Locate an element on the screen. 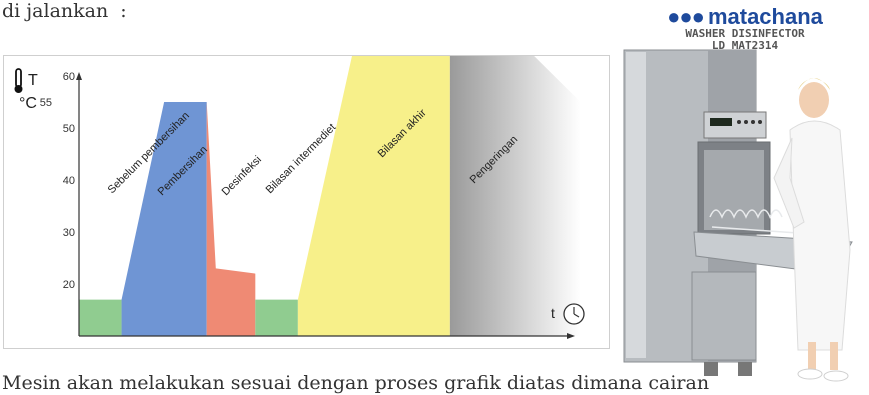  brand-line-2: LD MAT2314 is located at coordinates (745, 45).